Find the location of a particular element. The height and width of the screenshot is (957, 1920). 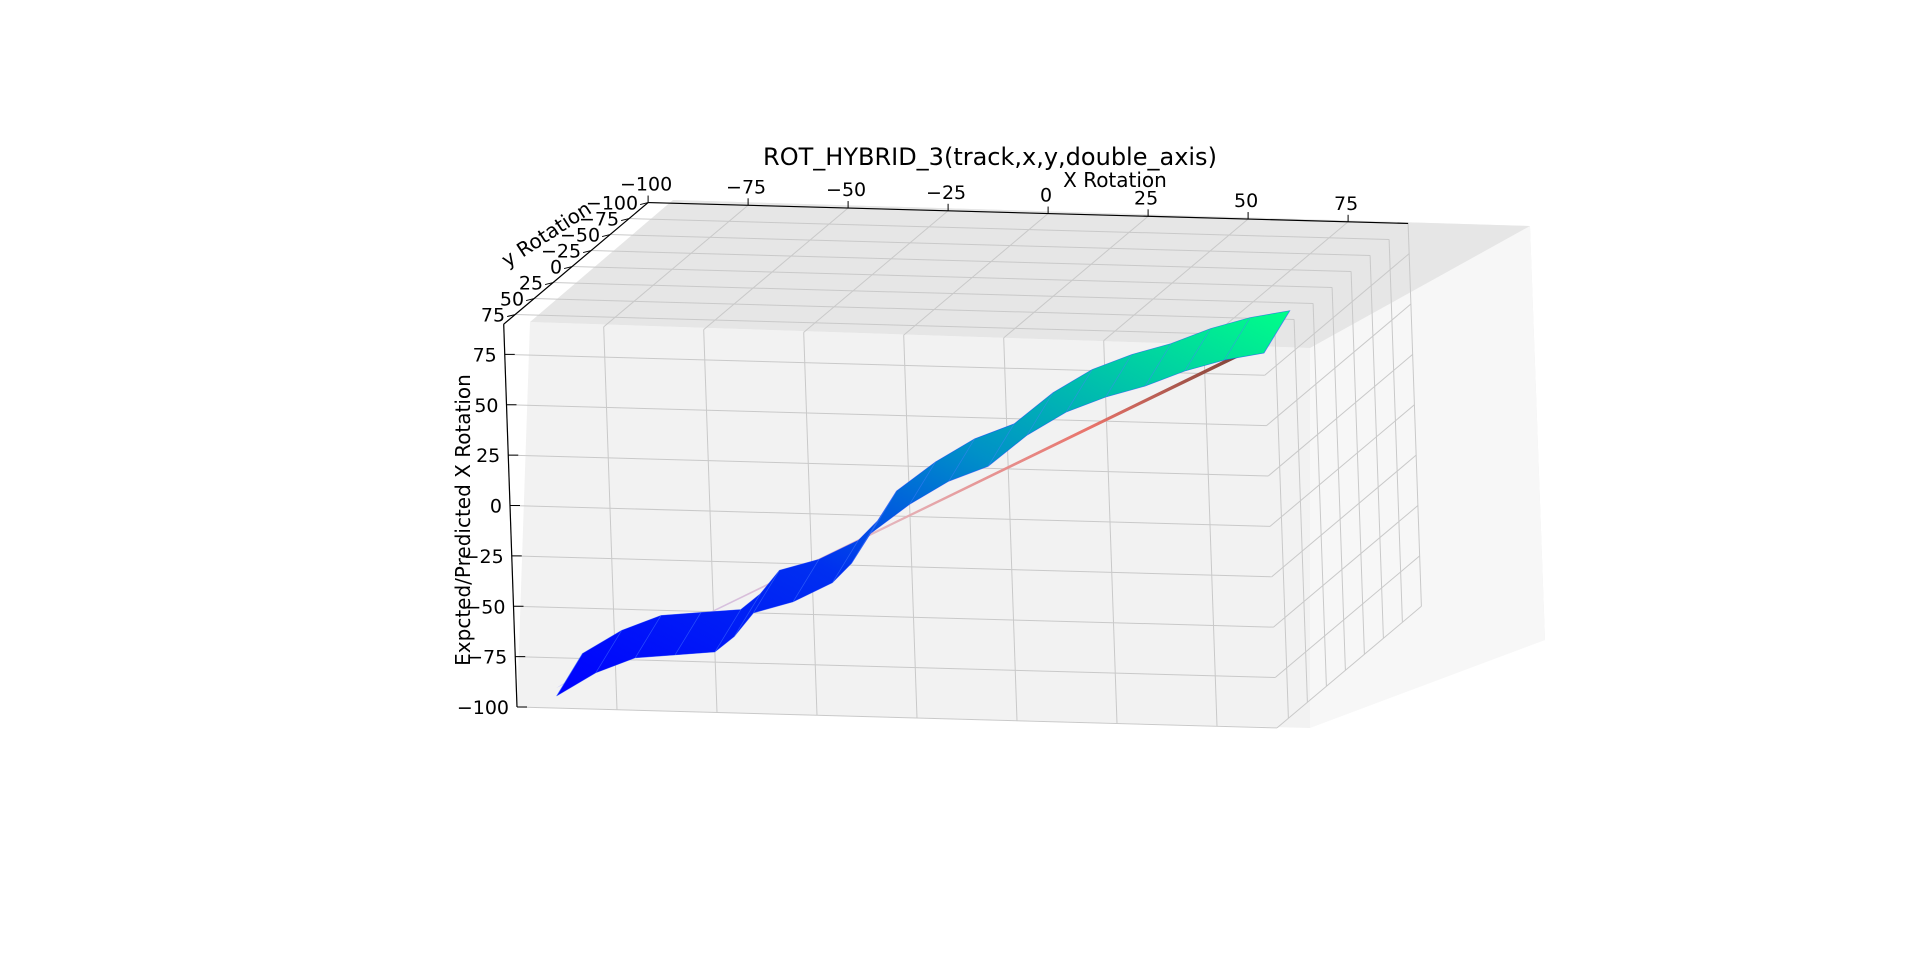

chart-title: ROT_HYBRID_3(track,x,y,double_axis) is located at coordinates (990, 157).